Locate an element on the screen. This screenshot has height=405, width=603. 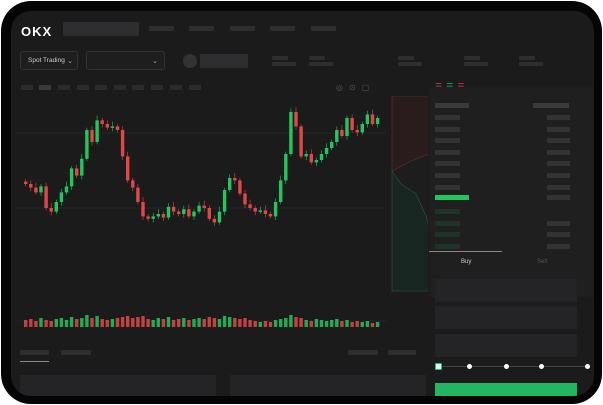
orderbook-both-icon: ☰ is located at coordinates (440, 86).